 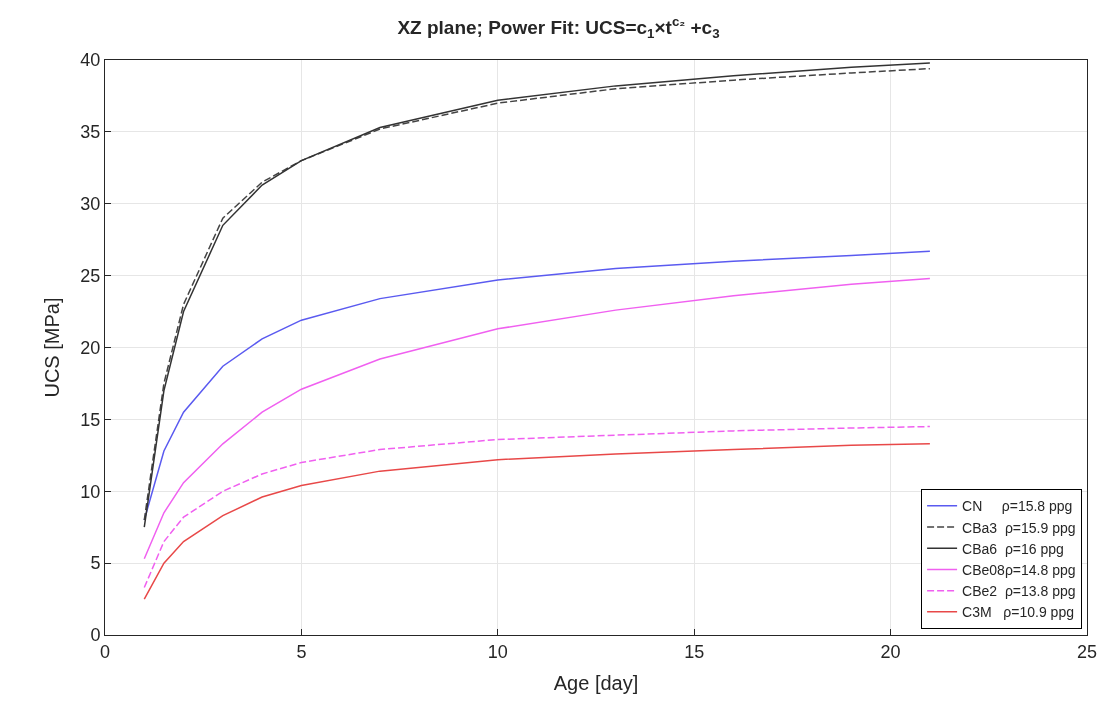 What do you see at coordinates (1019, 591) in the screenshot?
I see `legend-label: CBe2 ρ=13.8 ppg` at bounding box center [1019, 591].